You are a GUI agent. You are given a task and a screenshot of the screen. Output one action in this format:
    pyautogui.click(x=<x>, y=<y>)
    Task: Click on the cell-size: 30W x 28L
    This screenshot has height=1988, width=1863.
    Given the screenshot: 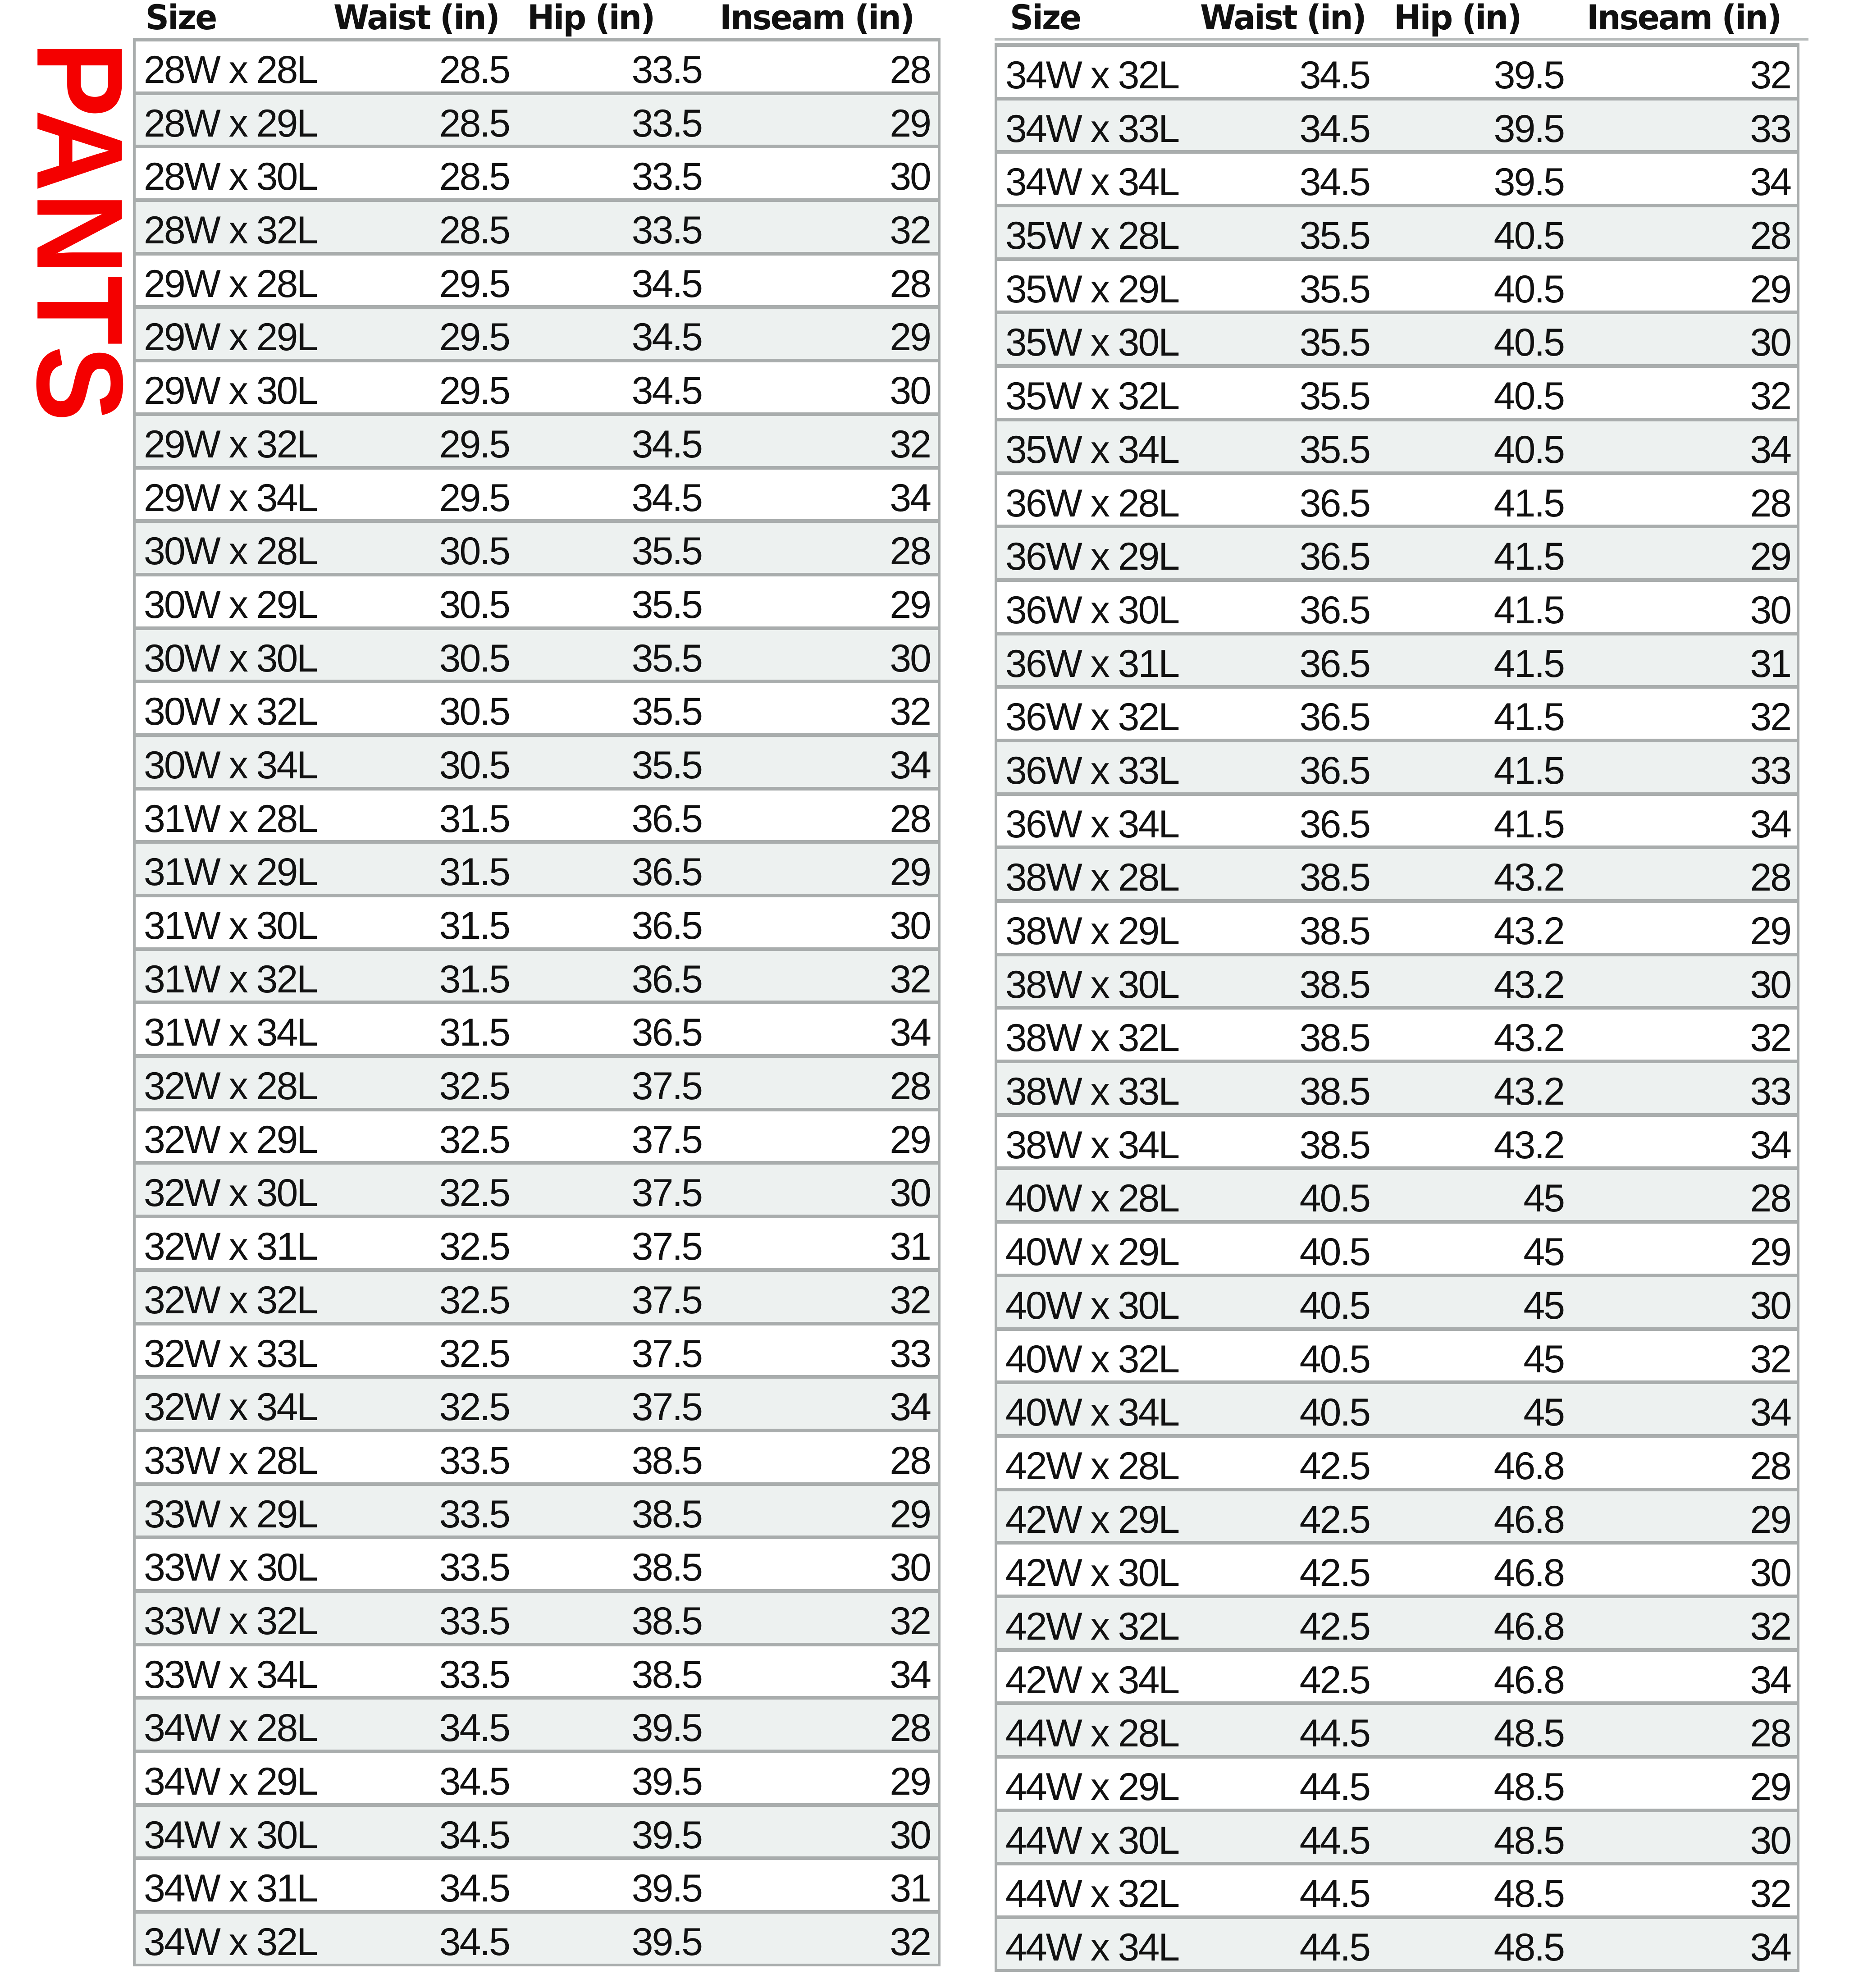 What is the action you would take?
    pyautogui.click(x=231, y=551)
    